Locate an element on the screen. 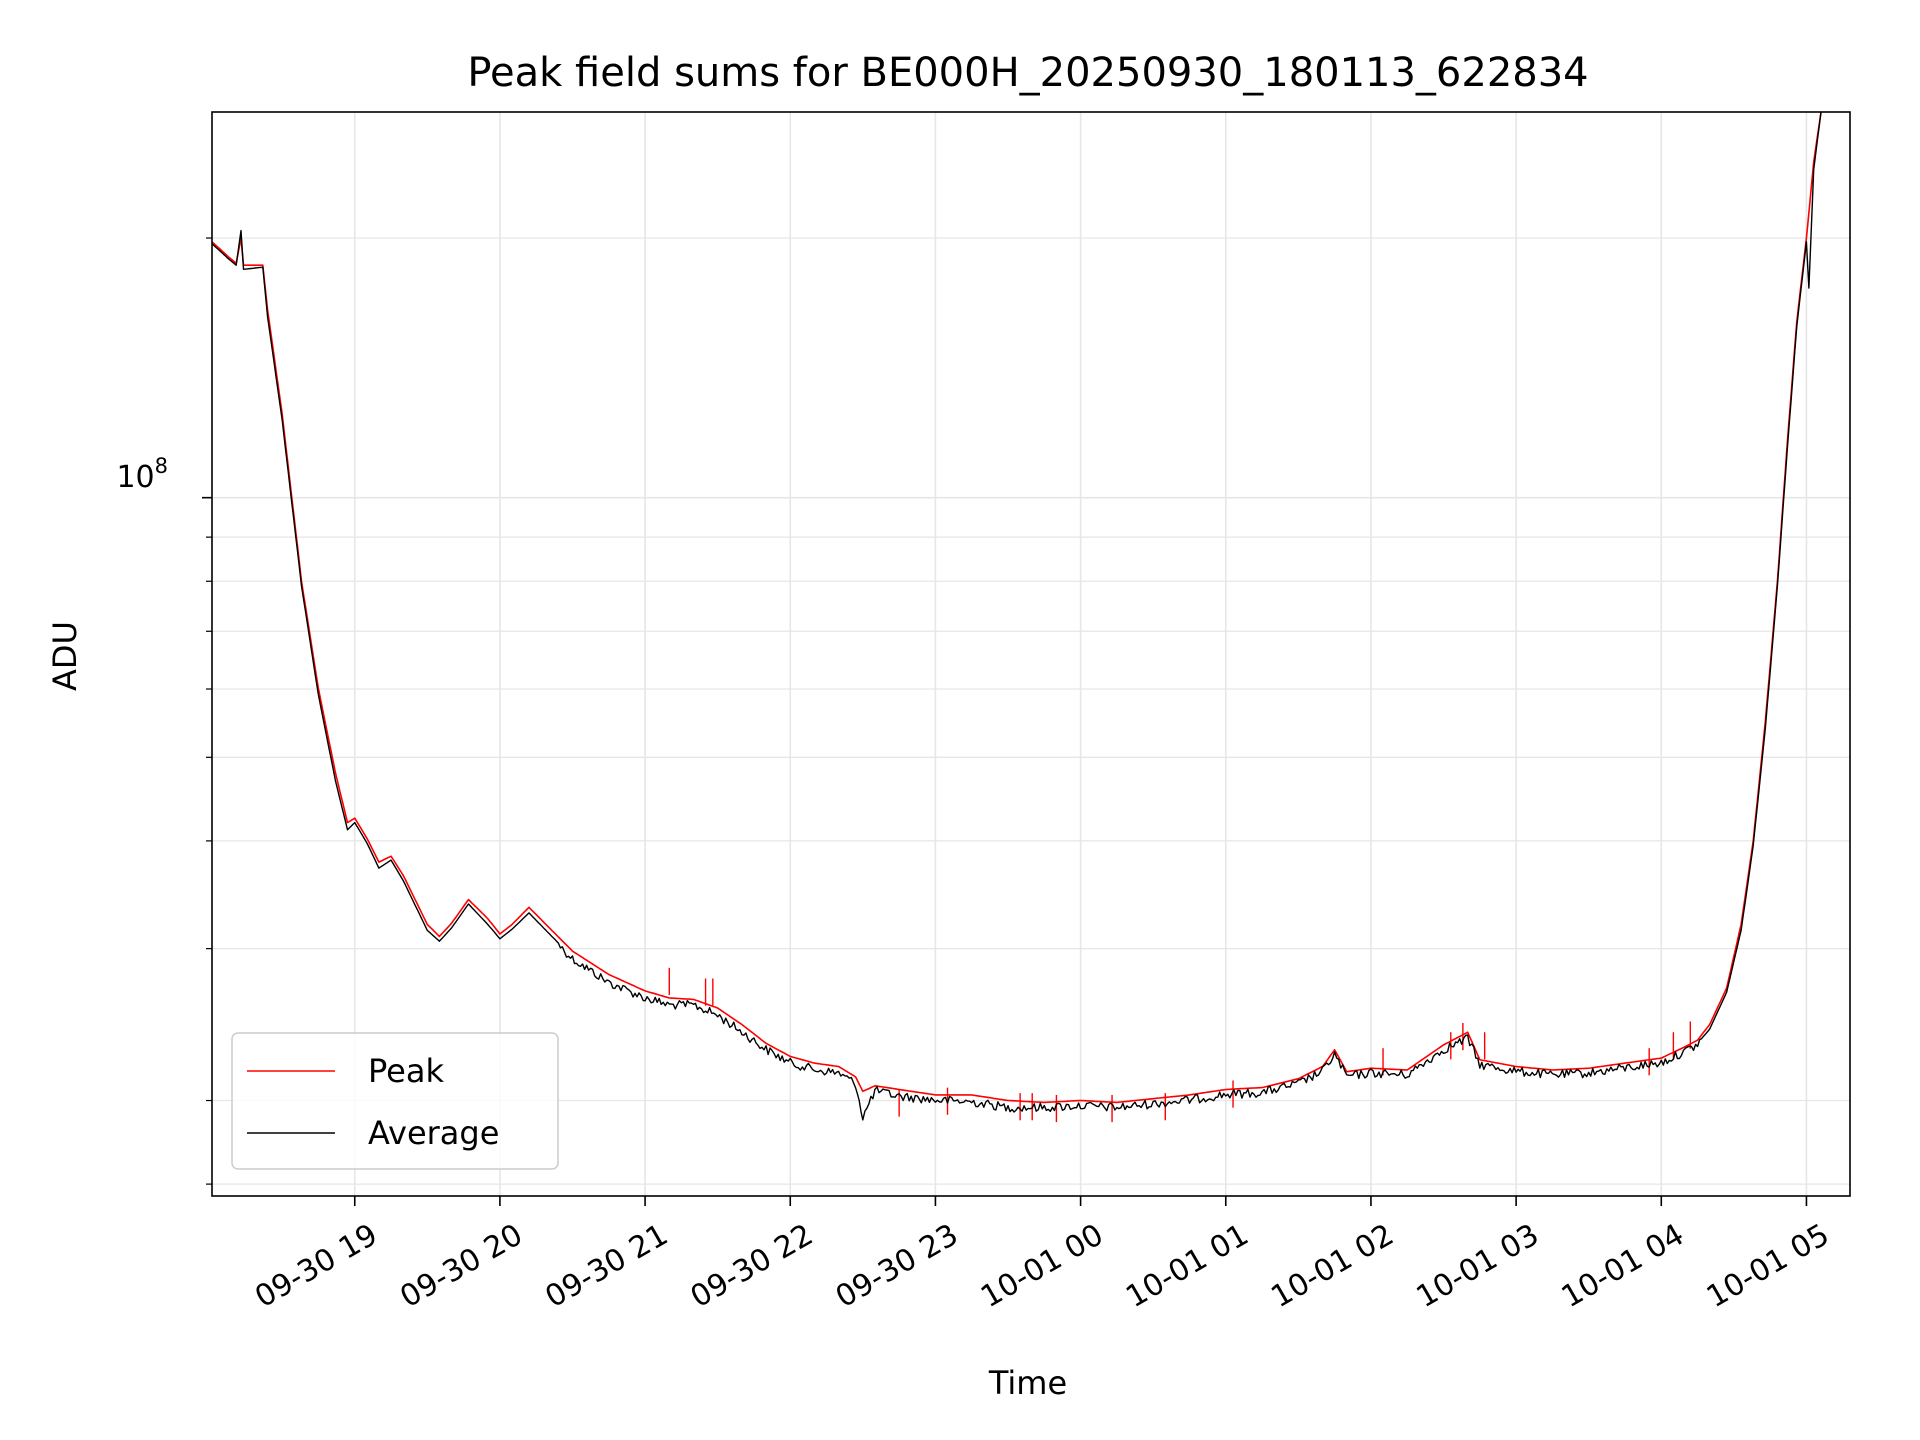  legend-average-label: Average is located at coordinates (433, 1133).